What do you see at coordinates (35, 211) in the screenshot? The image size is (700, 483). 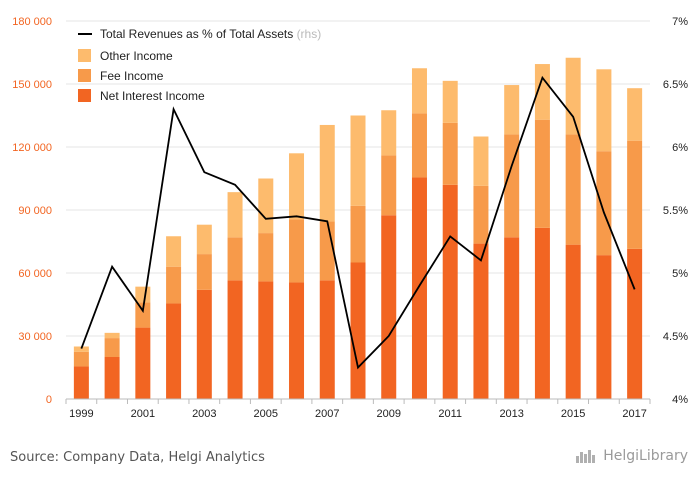 I see `y-left-tick-label: 90 000` at bounding box center [35, 211].